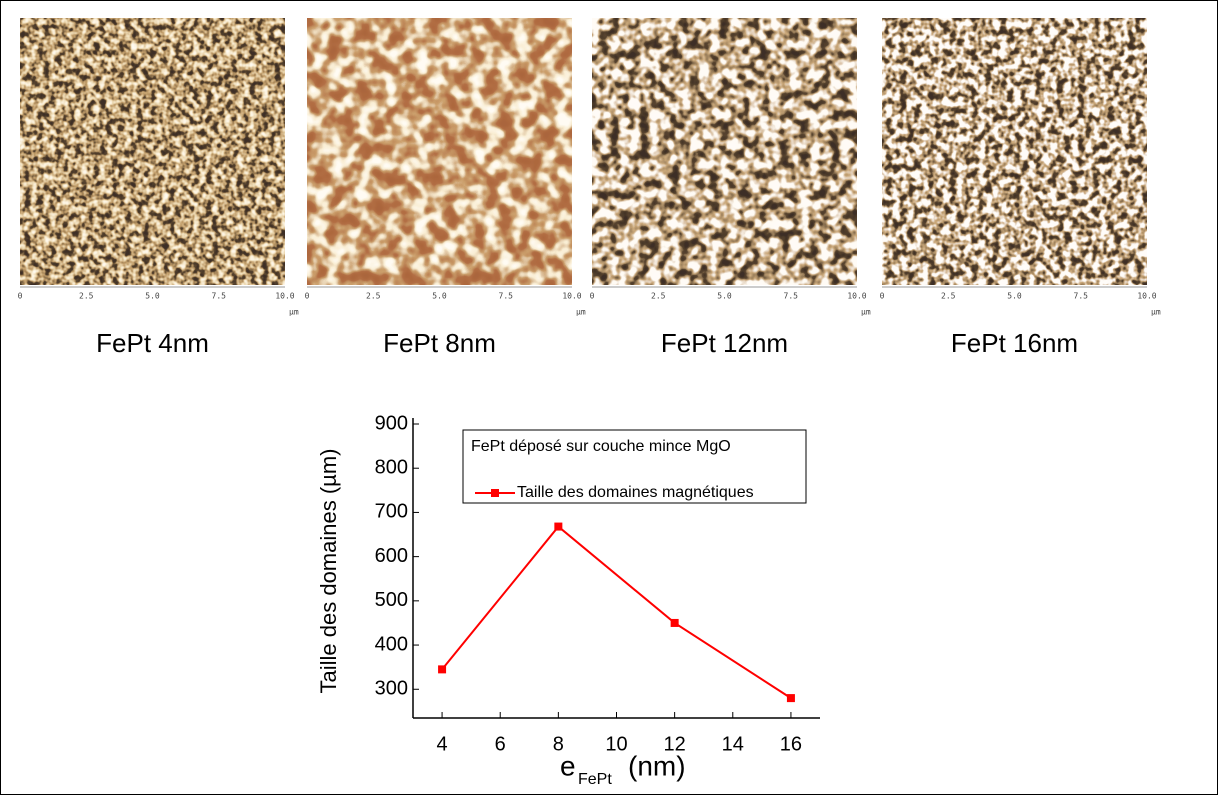 The image size is (1218, 795). Describe the element at coordinates (439, 343) in the screenshot. I see `image-caption: FePt 8nm` at that location.